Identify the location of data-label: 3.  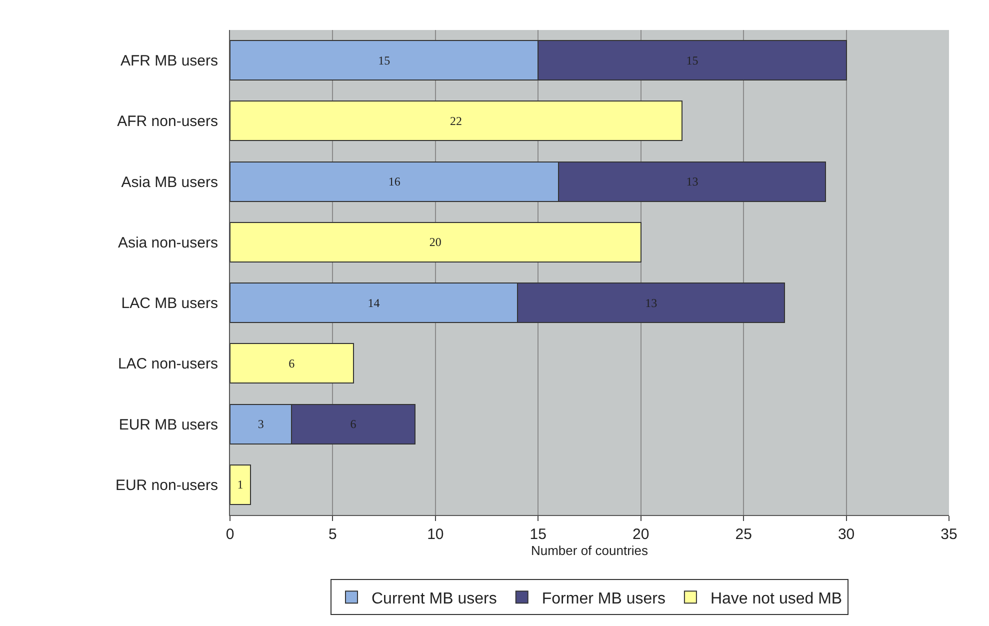
(261, 424).